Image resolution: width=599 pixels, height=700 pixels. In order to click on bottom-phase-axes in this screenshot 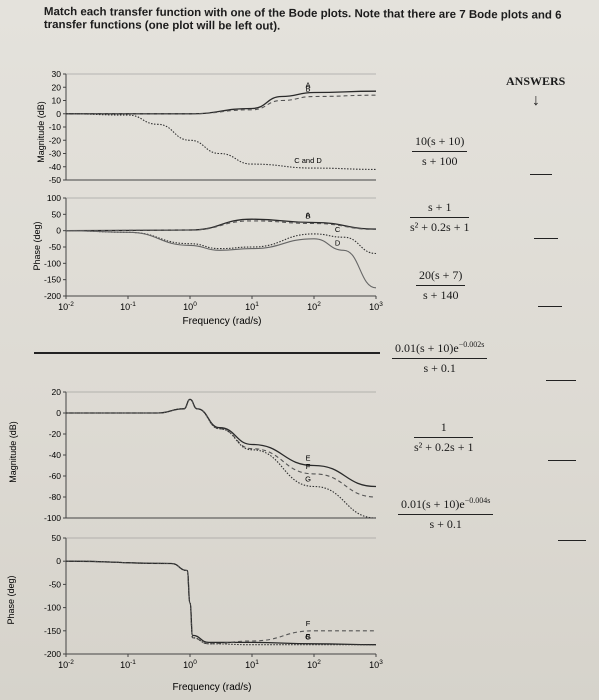, I will do `click(220, 596)`.